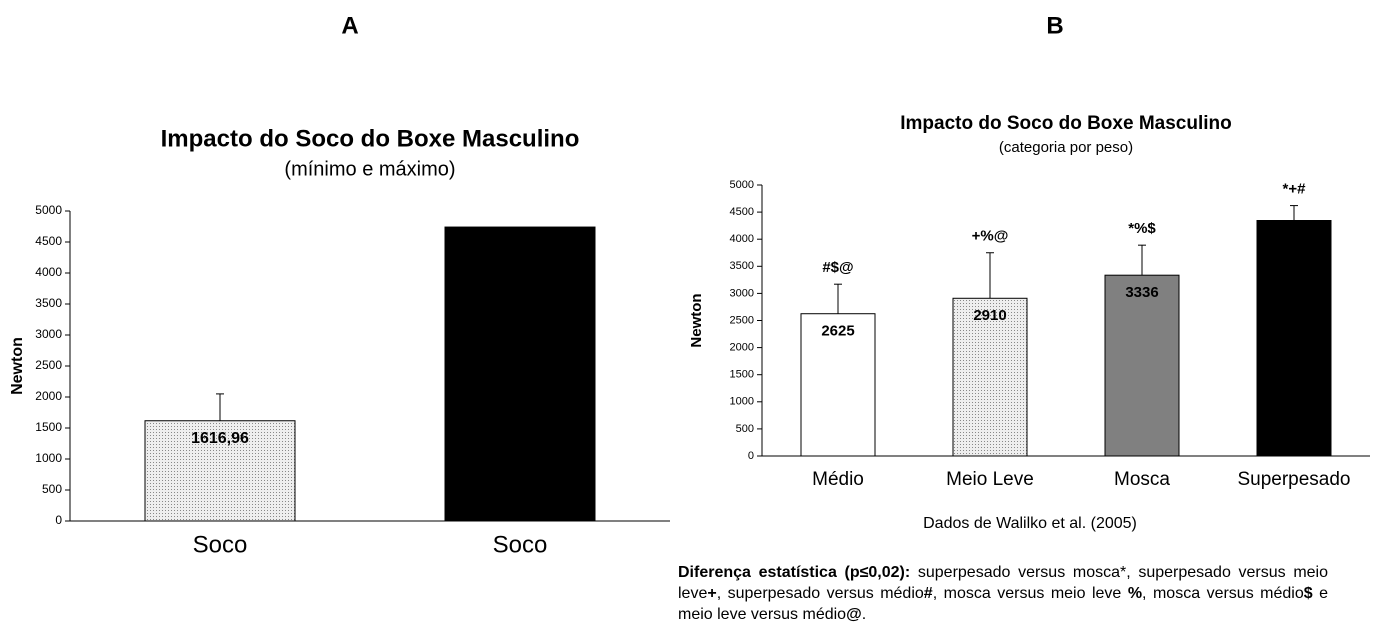 The width and height of the screenshot is (1381, 632). What do you see at coordinates (820, 593) in the screenshot?
I see `footnote-part: , superpesado versus médio` at bounding box center [820, 593].